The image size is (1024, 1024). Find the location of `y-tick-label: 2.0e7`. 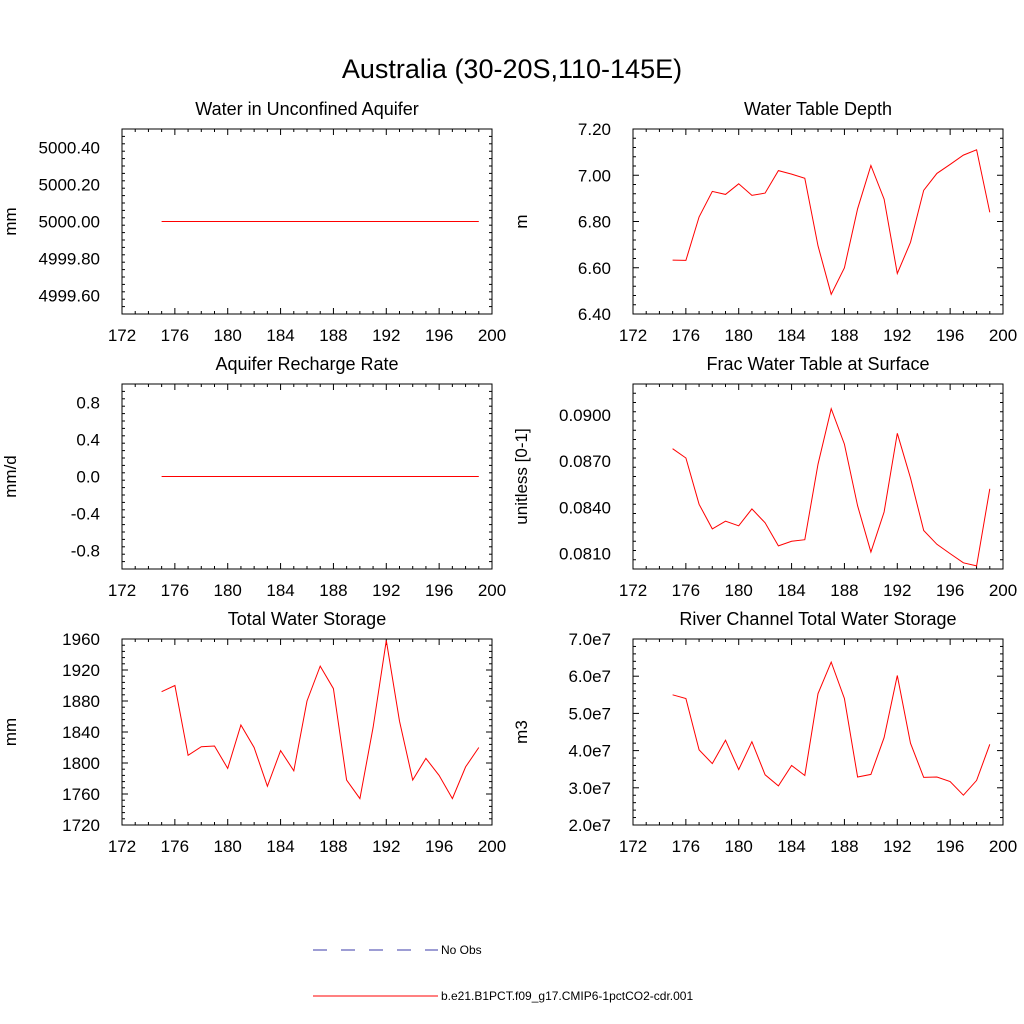

y-tick-label: 2.0e7 is located at coordinates (589, 825).